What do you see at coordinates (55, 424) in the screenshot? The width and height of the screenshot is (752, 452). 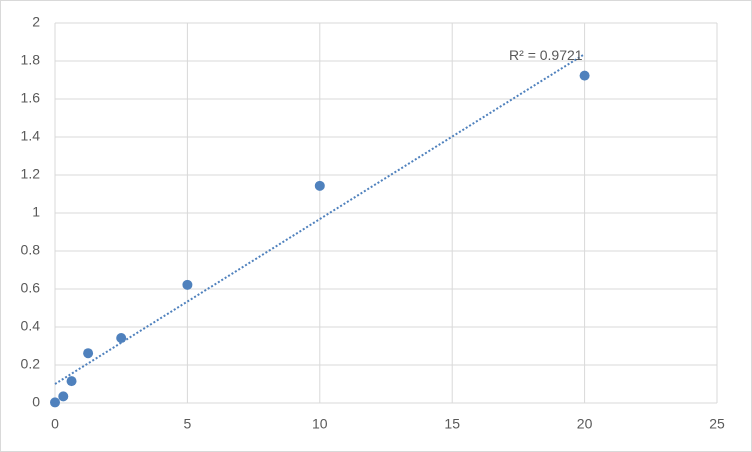 I see `x-tick-label: 0` at bounding box center [55, 424].